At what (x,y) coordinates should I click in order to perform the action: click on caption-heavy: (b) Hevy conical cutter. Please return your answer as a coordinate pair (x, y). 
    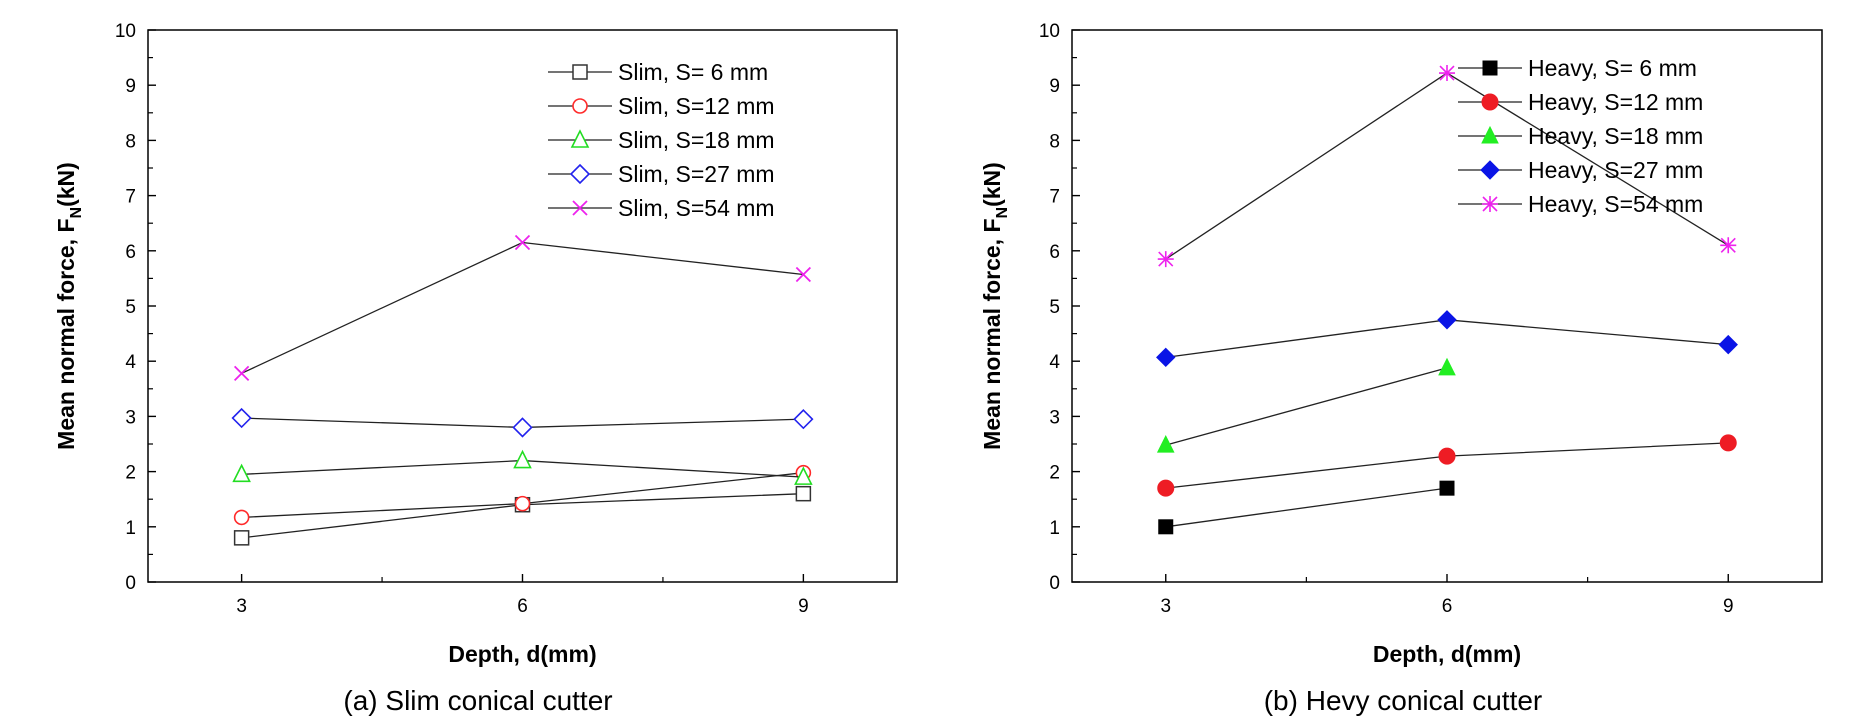
    Looking at the image, I should click on (1403, 700).